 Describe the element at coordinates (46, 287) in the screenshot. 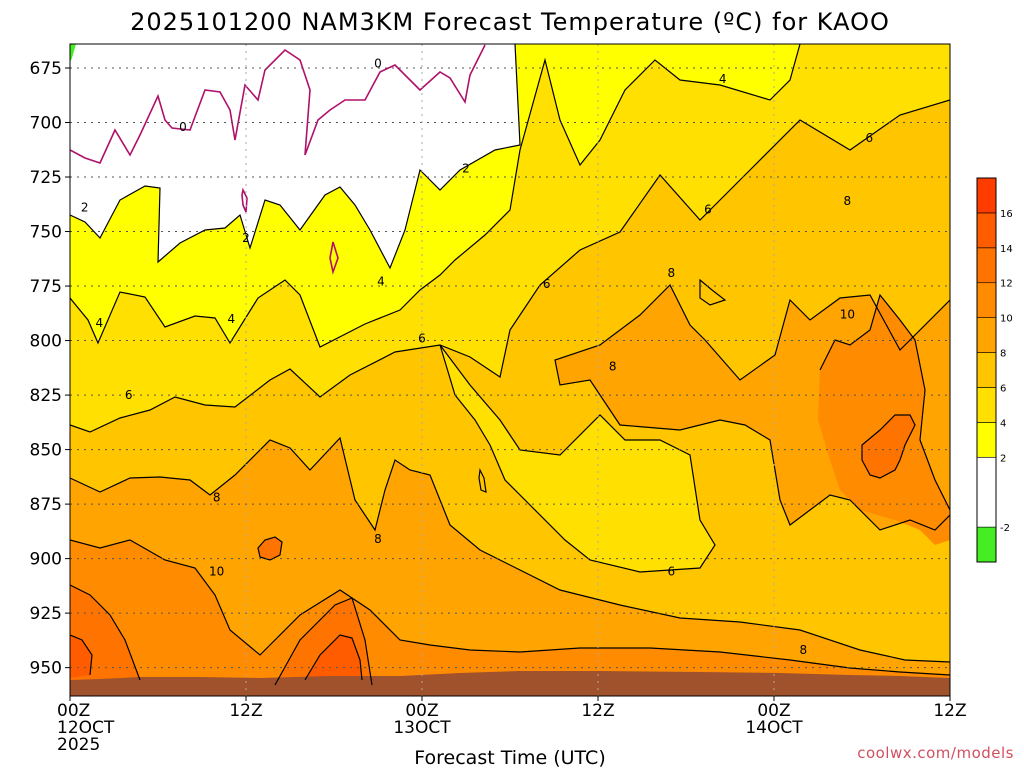

I see `y-tick-label: 775` at that location.